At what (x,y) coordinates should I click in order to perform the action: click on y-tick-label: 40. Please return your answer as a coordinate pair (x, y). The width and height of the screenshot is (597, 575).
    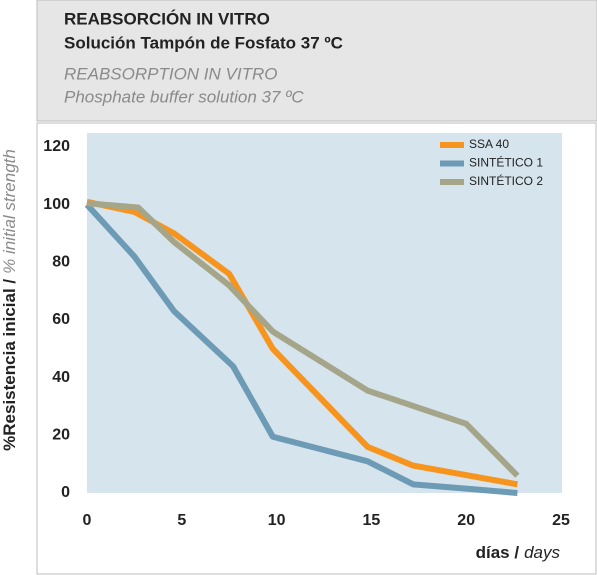
    Looking at the image, I should click on (61, 377).